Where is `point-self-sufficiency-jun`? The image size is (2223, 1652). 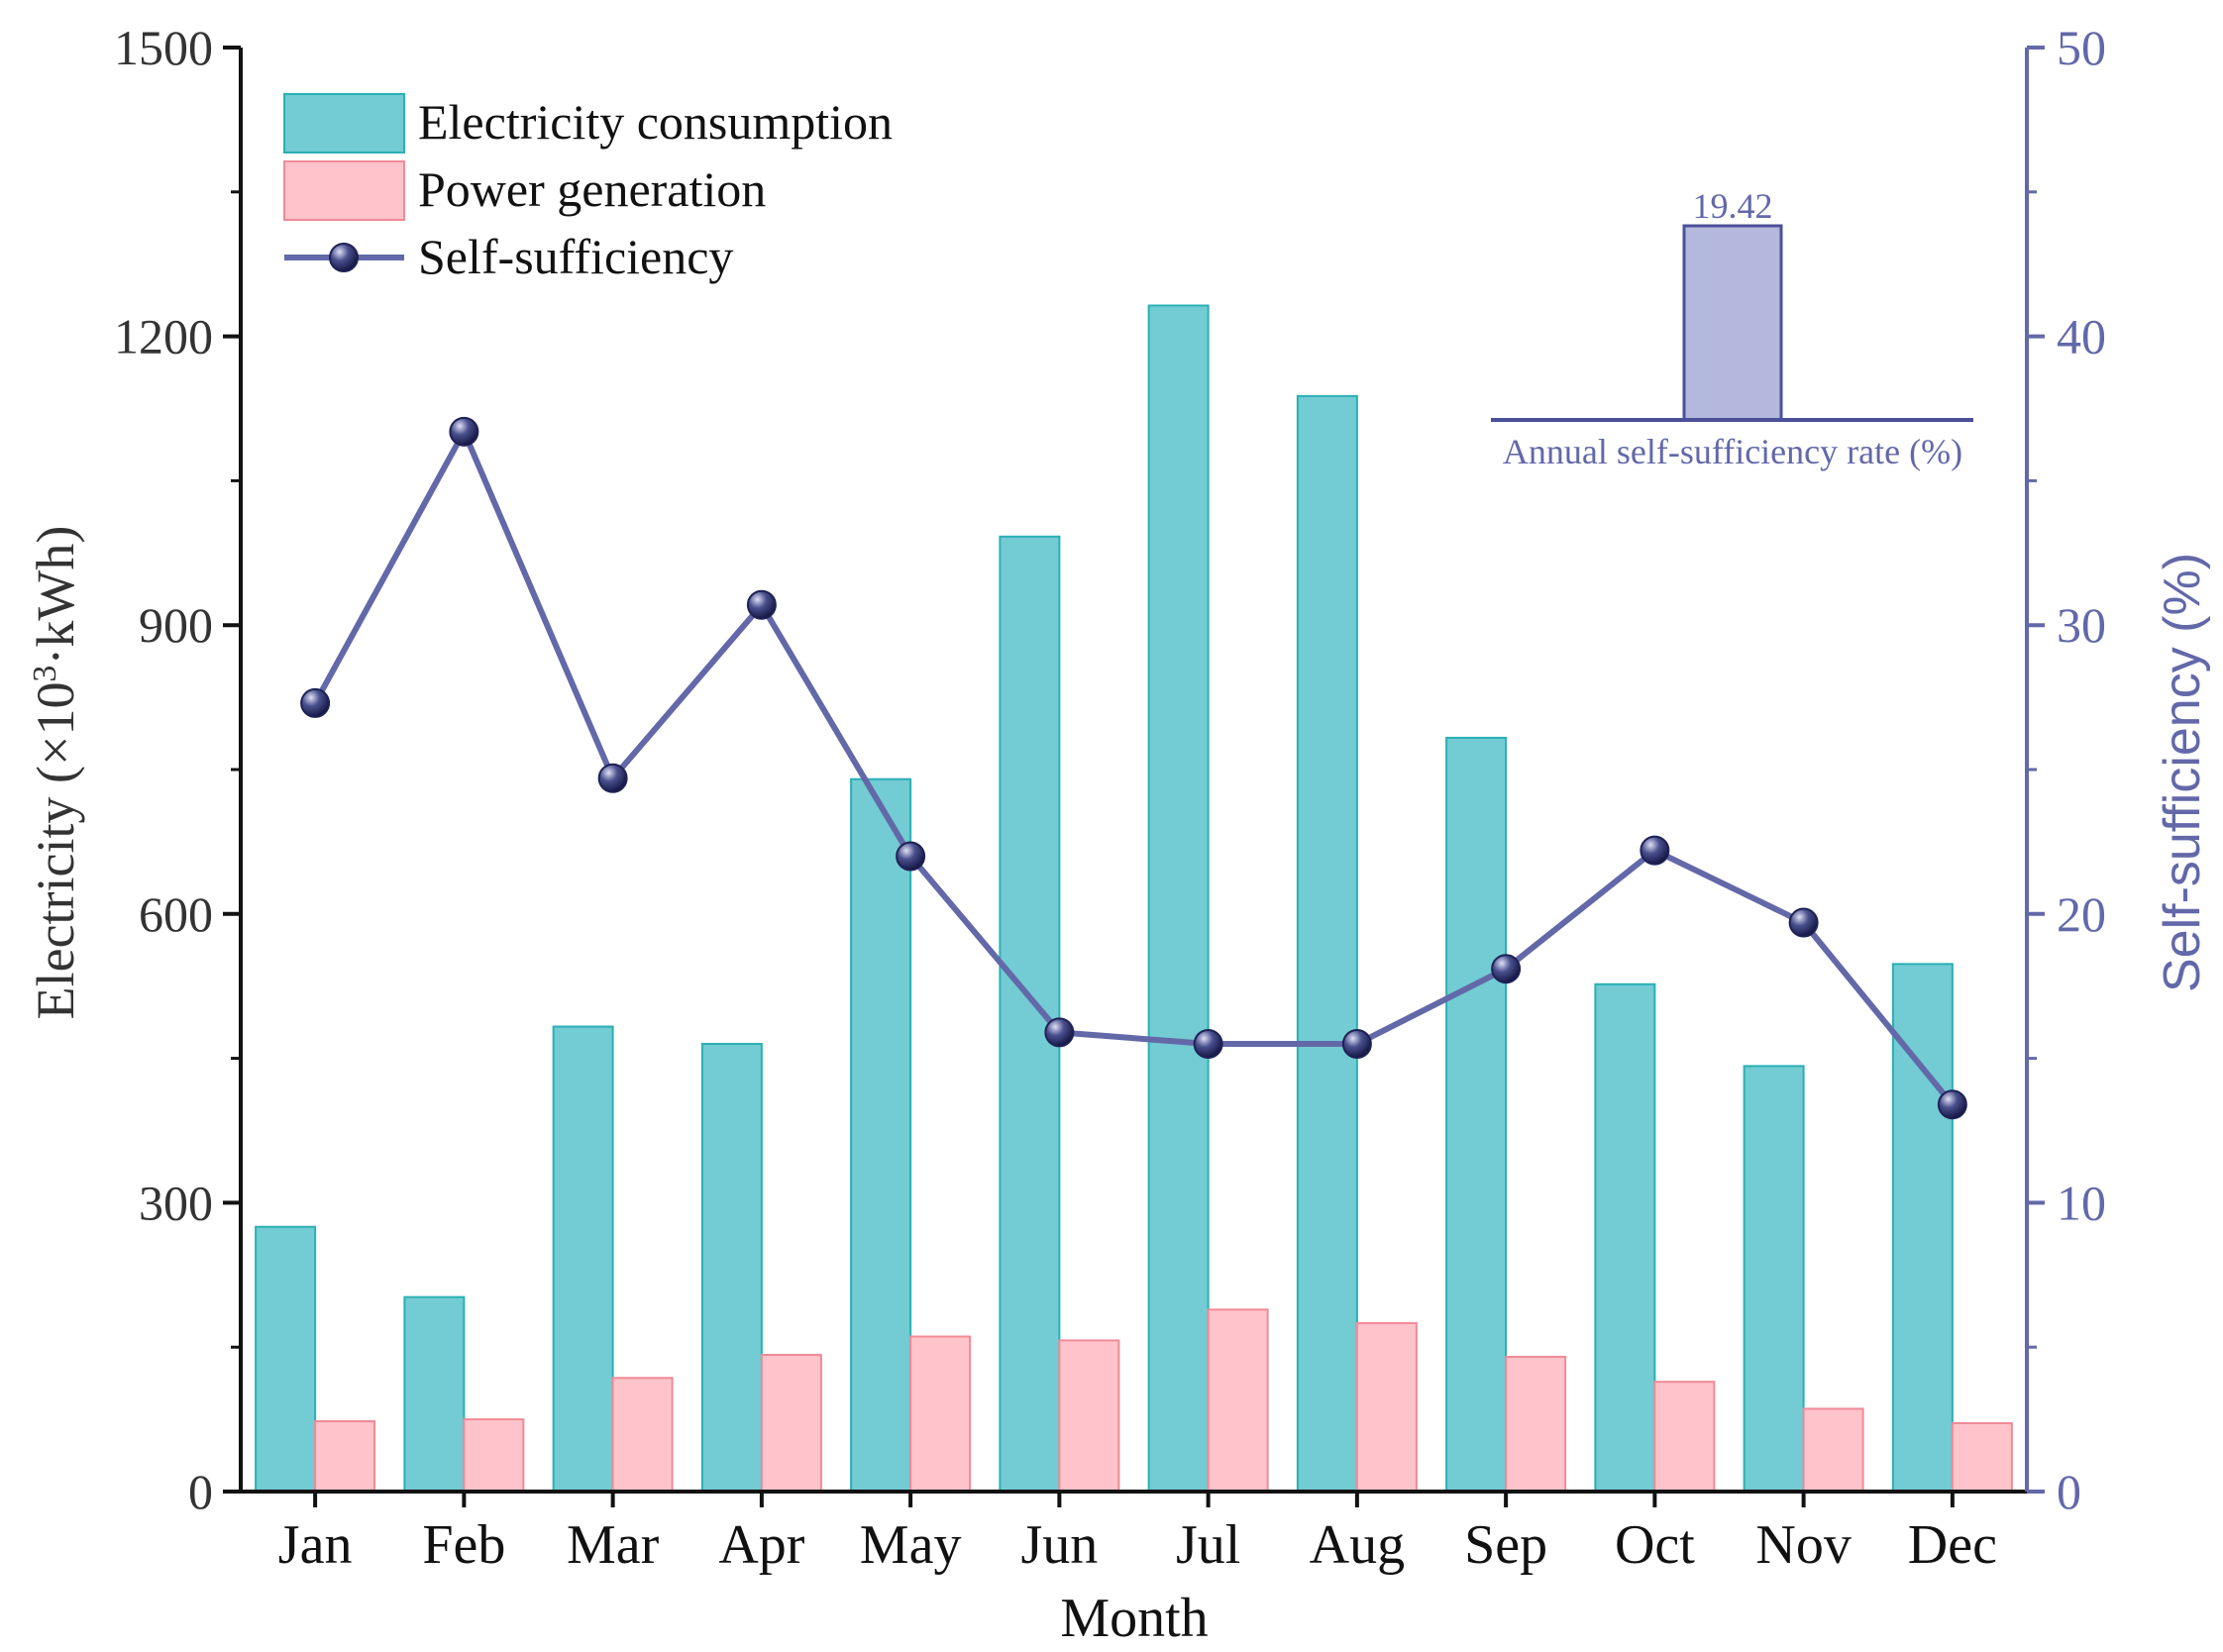 point-self-sufficiency-jun is located at coordinates (1059, 1032).